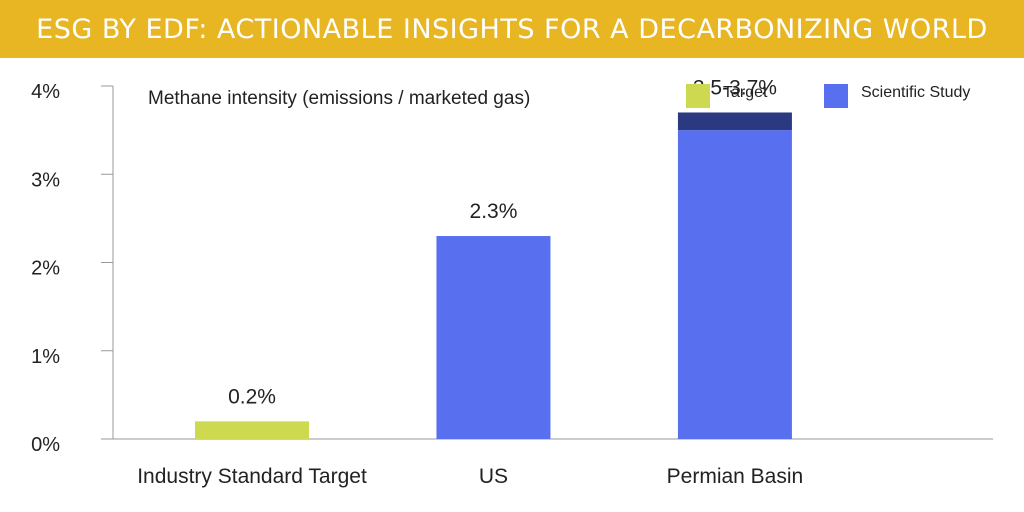 This screenshot has width=1024, height=512. What do you see at coordinates (252, 476) in the screenshot?
I see `category-label: Industry Standard Target` at bounding box center [252, 476].